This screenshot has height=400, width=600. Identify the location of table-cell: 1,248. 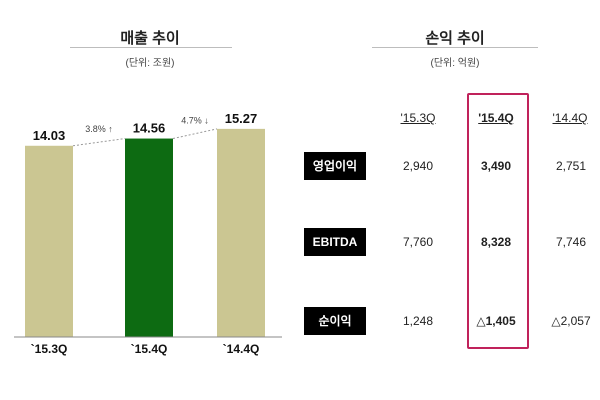
(418, 321).